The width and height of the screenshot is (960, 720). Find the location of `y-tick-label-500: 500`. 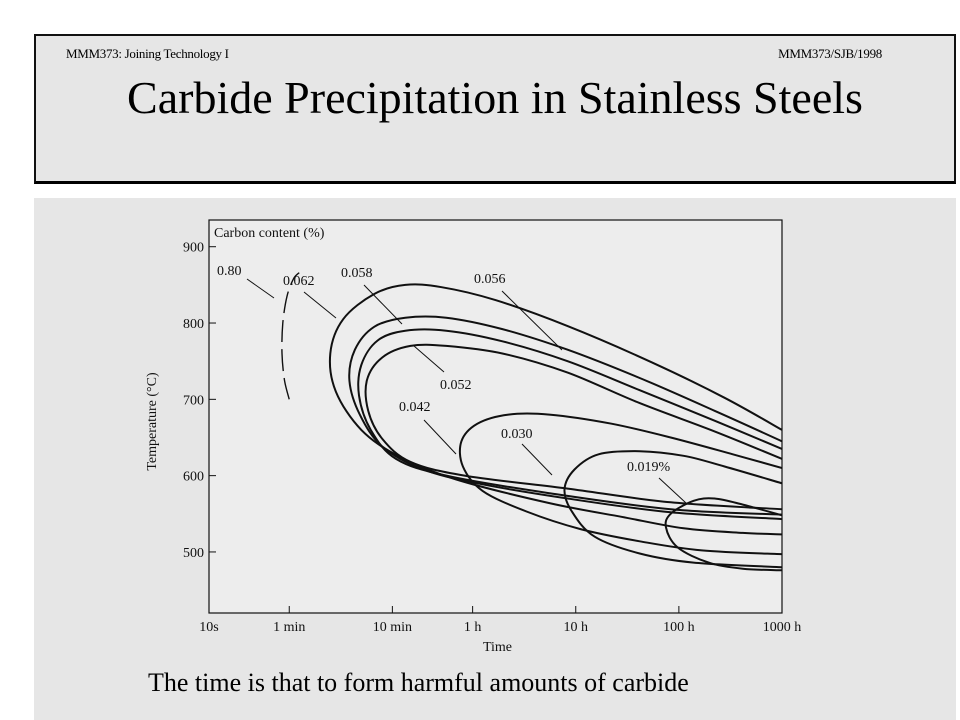

y-tick-label-500: 500 is located at coordinates (193, 553).